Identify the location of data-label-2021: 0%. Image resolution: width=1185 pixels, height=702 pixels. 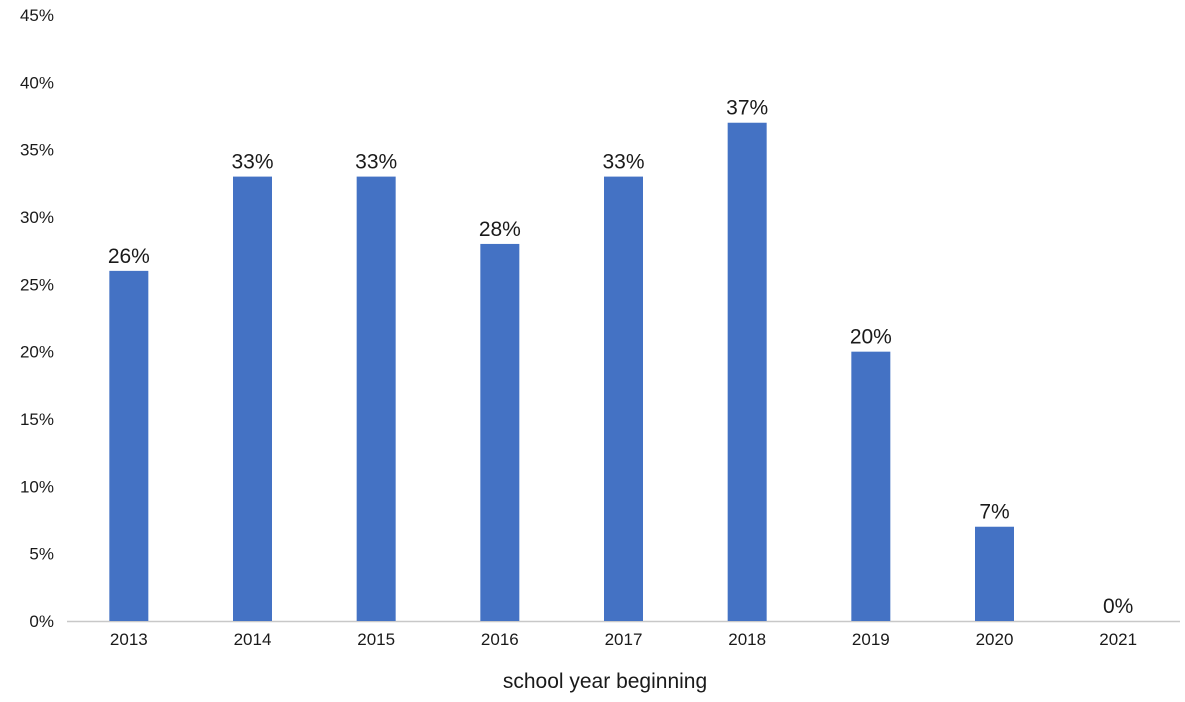
(1118, 606).